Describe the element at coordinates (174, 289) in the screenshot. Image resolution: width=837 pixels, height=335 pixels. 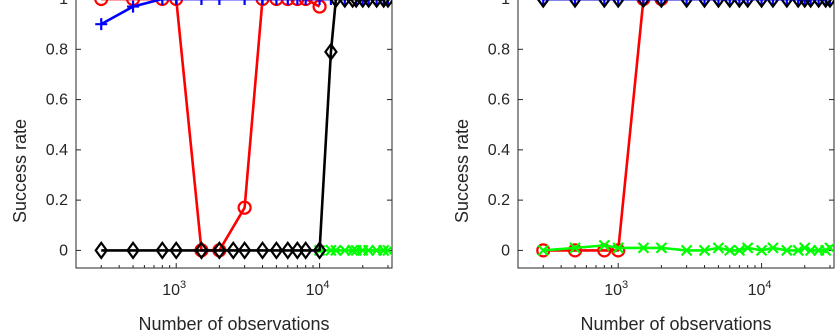
I see `x-tick-label: 10³` at that location.